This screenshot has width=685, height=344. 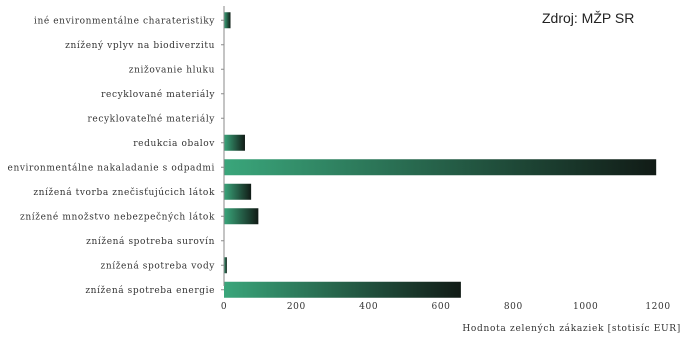 What do you see at coordinates (150, 241) in the screenshot?
I see `category-label: znížená spotreba surovín` at bounding box center [150, 241].